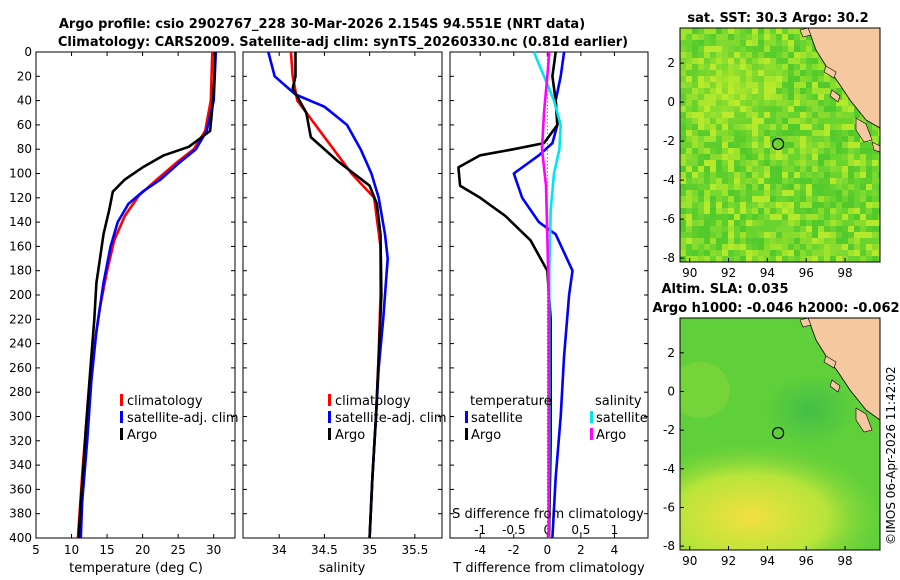 The image size is (900, 580). What do you see at coordinates (136, 568) in the screenshot?
I see `temperature-axis-label: temperature (deg C)` at bounding box center [136, 568].